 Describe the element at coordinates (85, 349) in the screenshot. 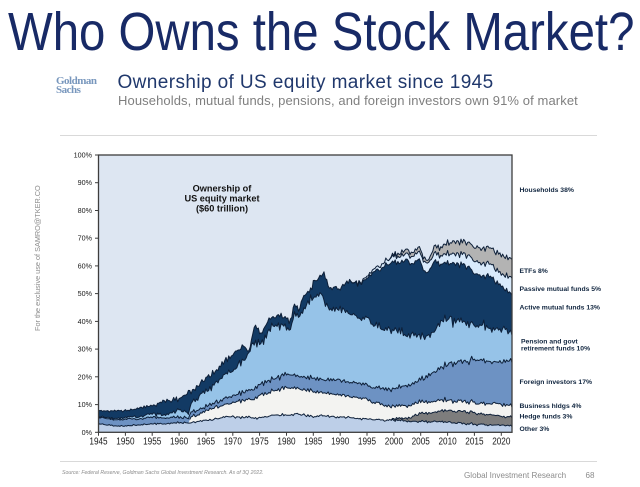

I see `svg-text: 30%` at that location.